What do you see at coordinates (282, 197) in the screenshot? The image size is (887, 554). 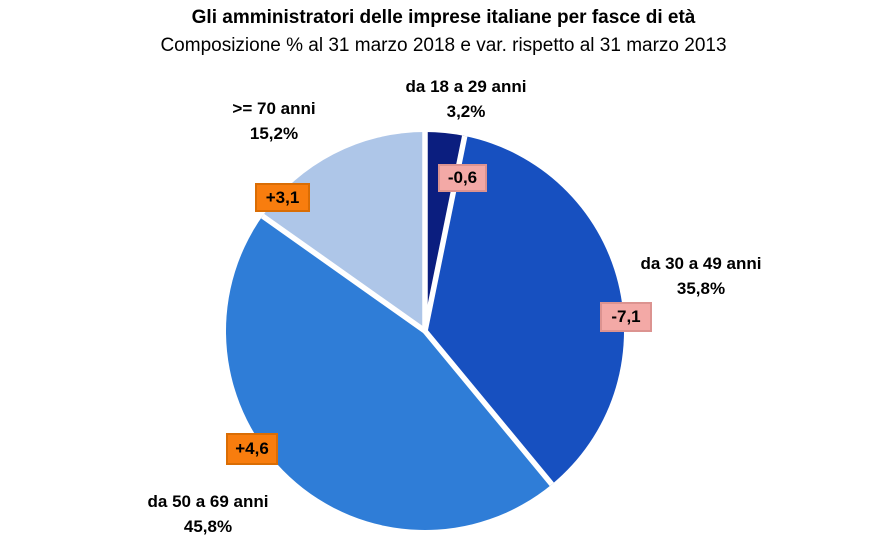 I see `change-badge-70-plus-anni: +3,1` at bounding box center [282, 197].